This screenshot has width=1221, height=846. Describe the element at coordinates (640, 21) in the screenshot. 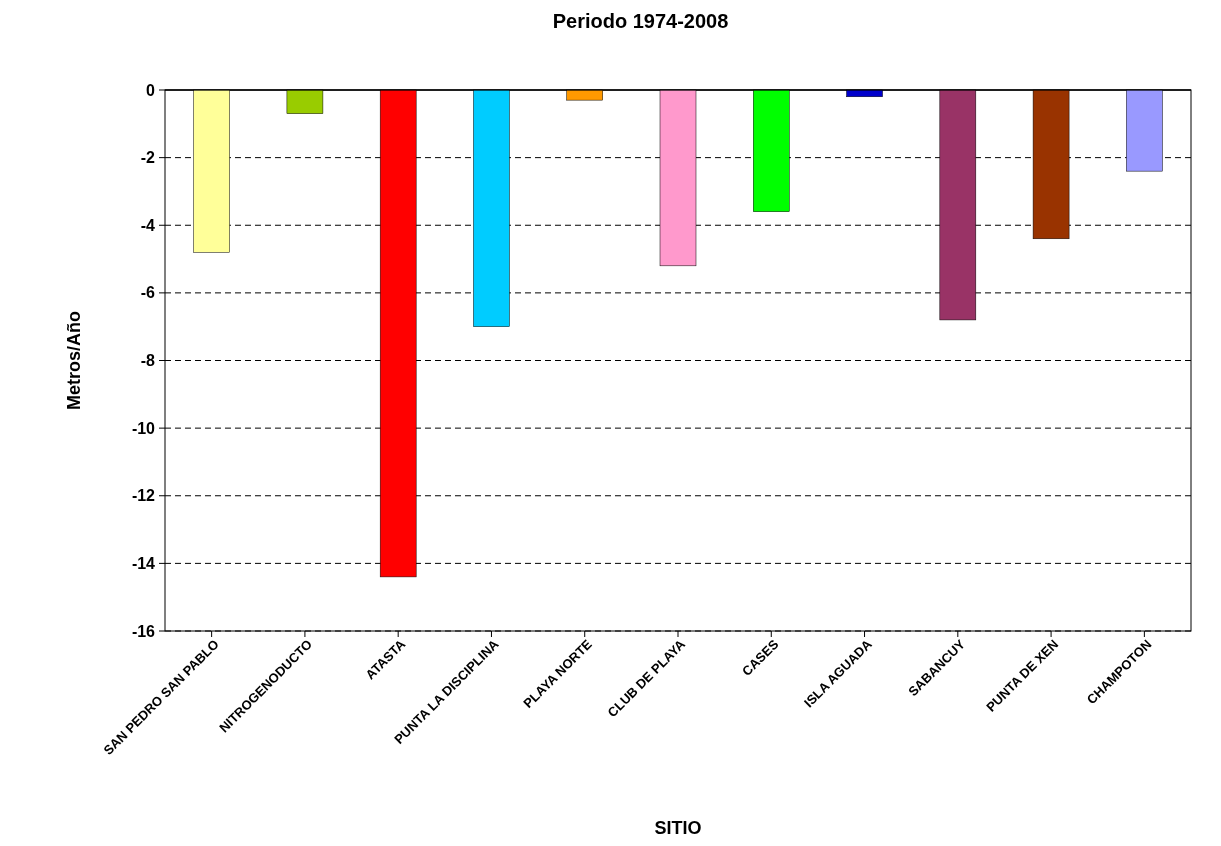

I see `chart-title: Periodo 1974-2008` at that location.